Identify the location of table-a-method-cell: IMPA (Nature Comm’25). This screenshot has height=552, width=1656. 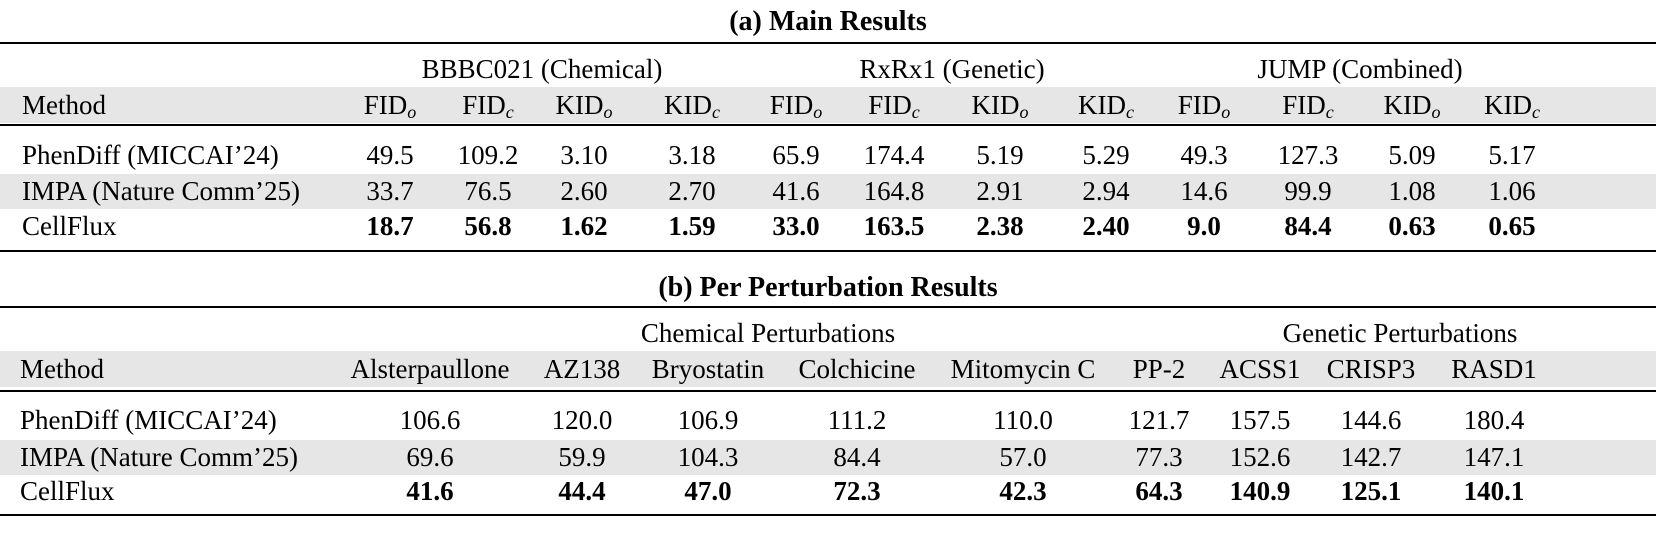
(161, 191).